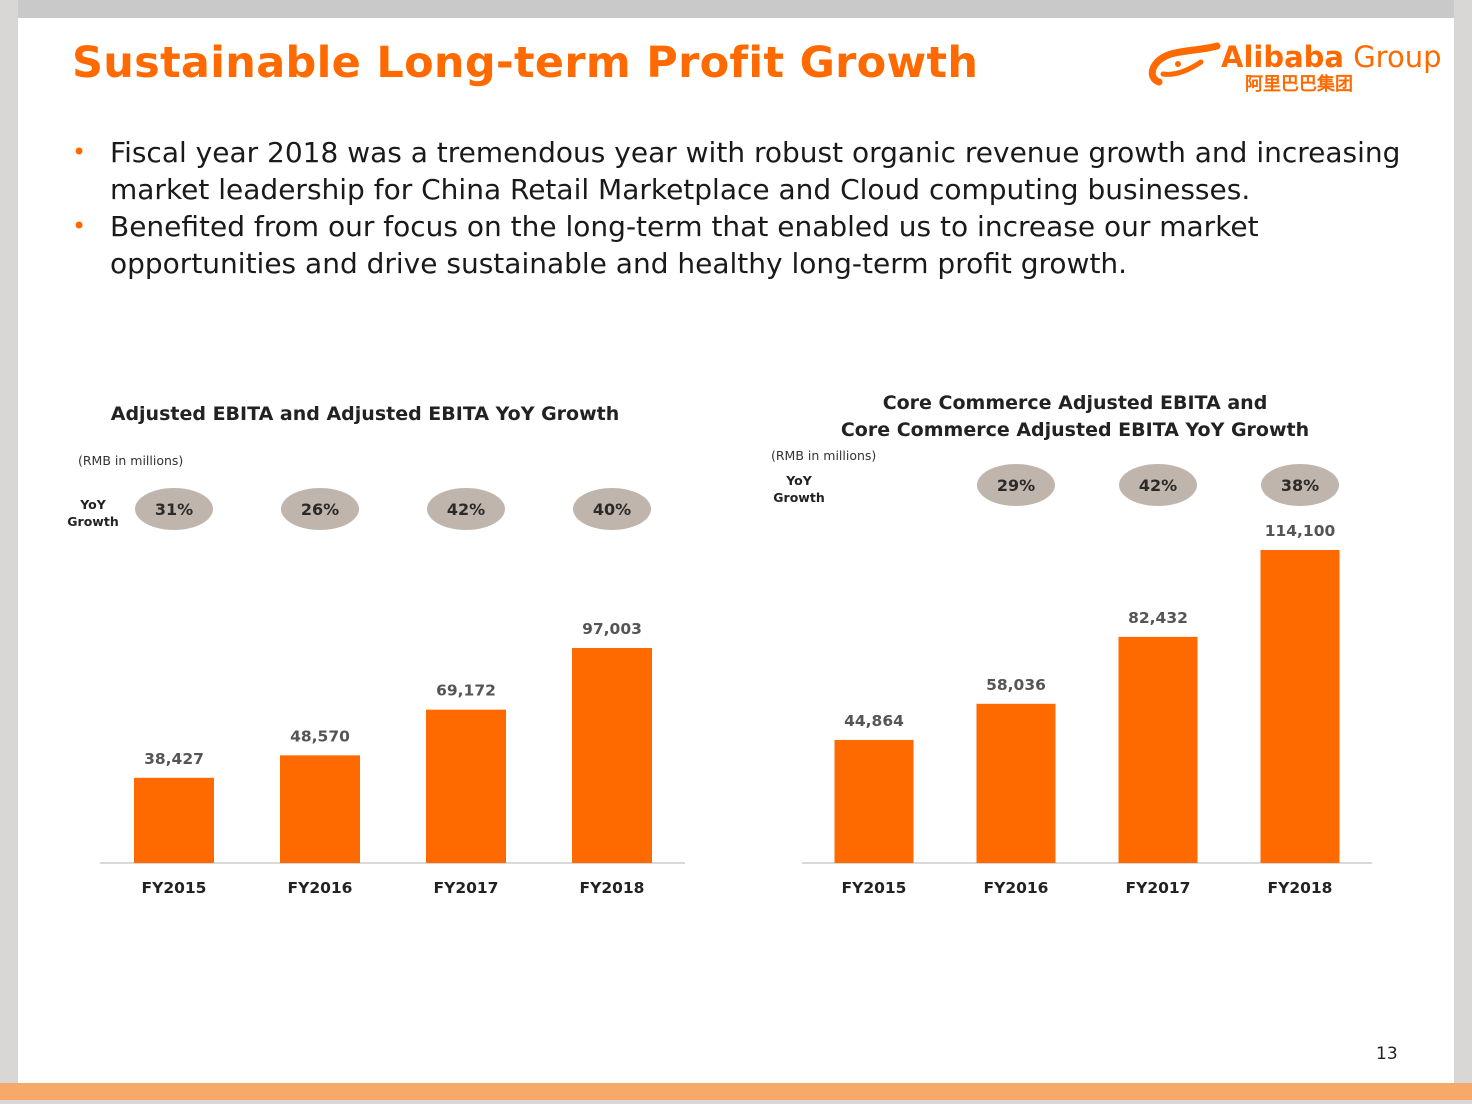 This screenshot has width=1472, height=1104. I want to click on data-label: 38,427, so click(174, 759).